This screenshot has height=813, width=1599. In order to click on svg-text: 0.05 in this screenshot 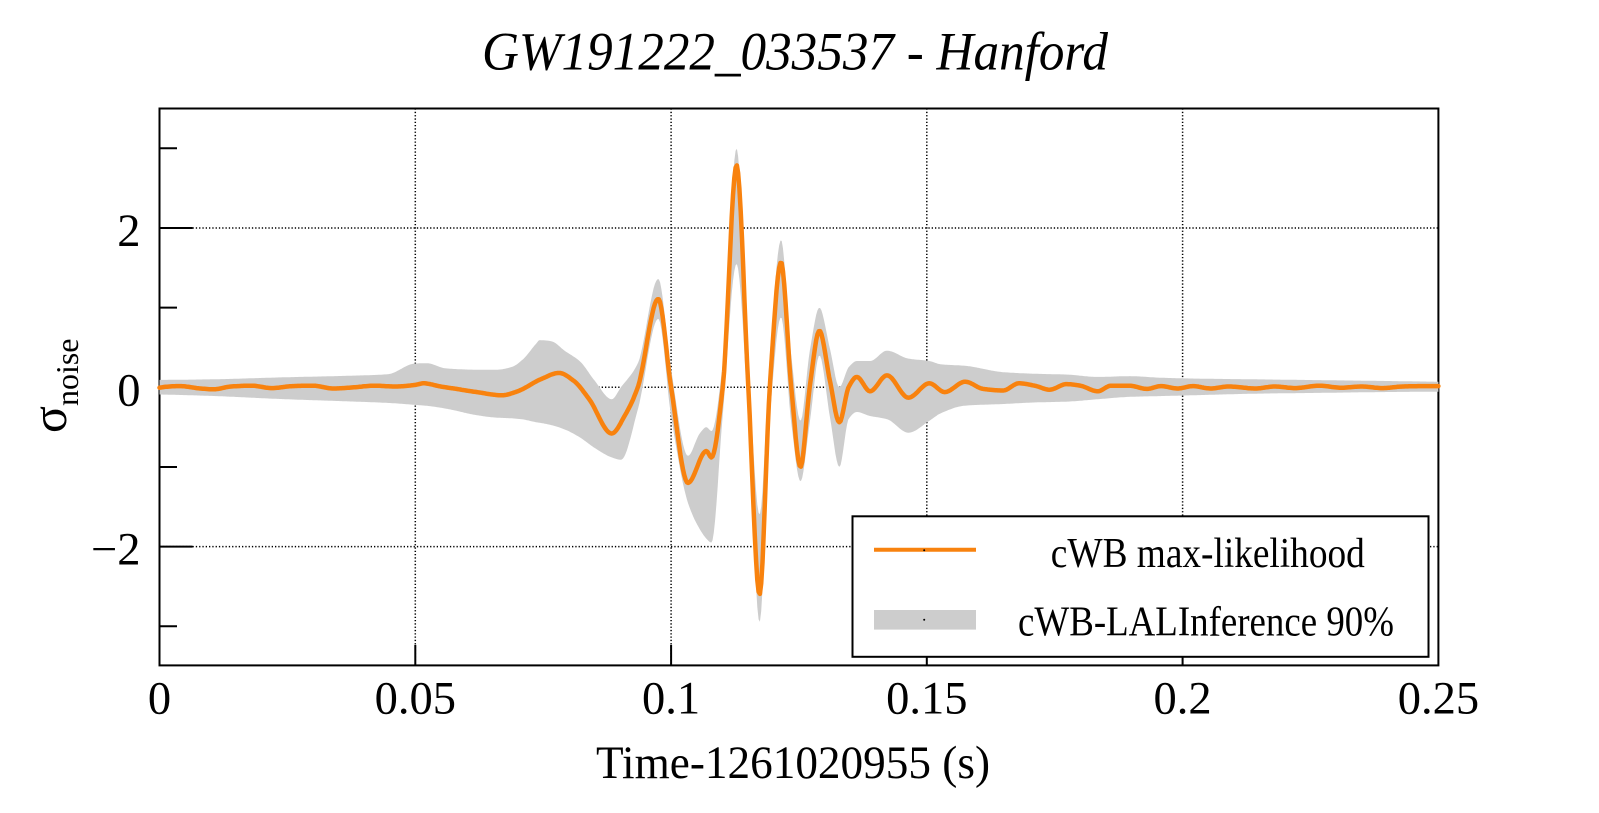, I will do `click(415, 699)`.